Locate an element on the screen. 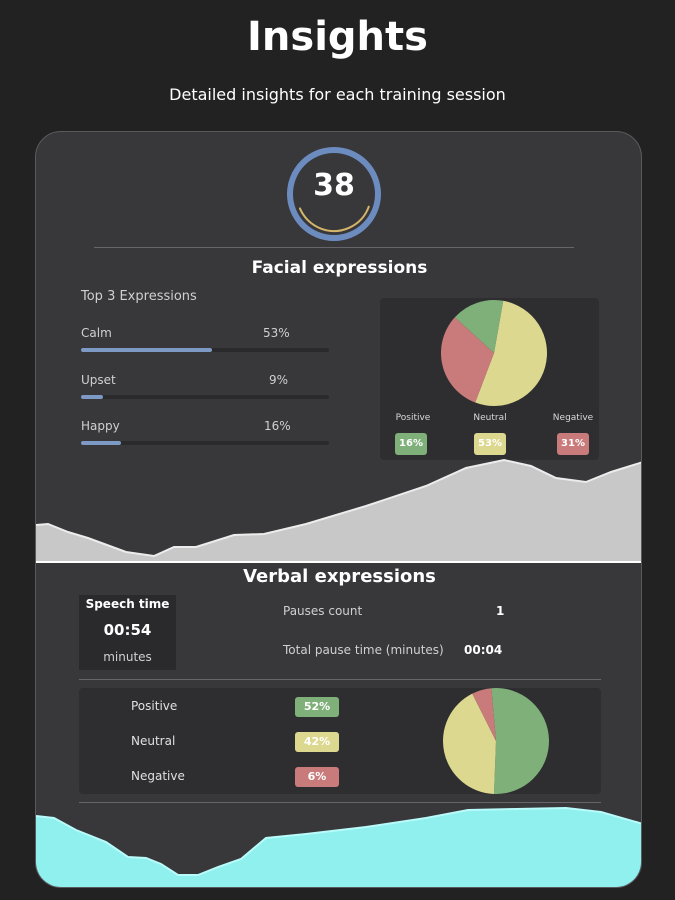  facial-timeline-wave is located at coordinates (338, 510).